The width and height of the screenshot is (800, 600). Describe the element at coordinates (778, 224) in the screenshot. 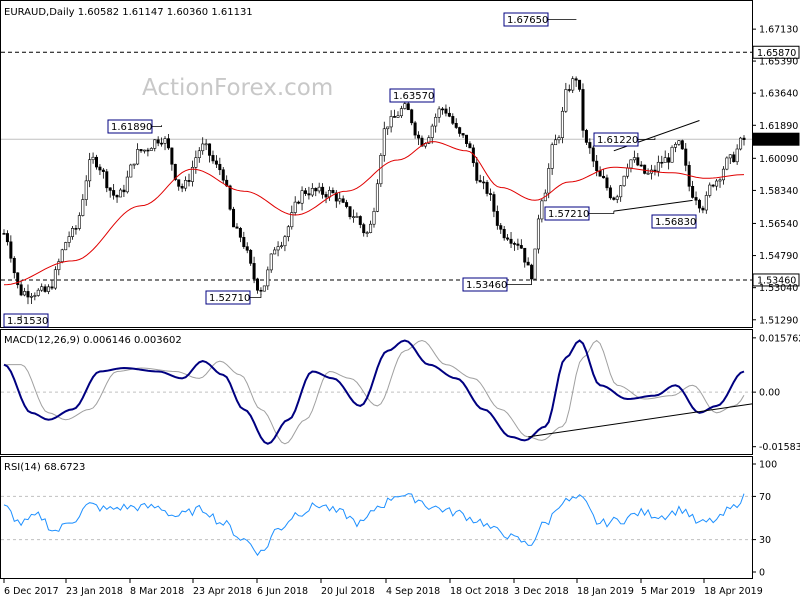

I see `price-tick-label: 1.56540` at that location.